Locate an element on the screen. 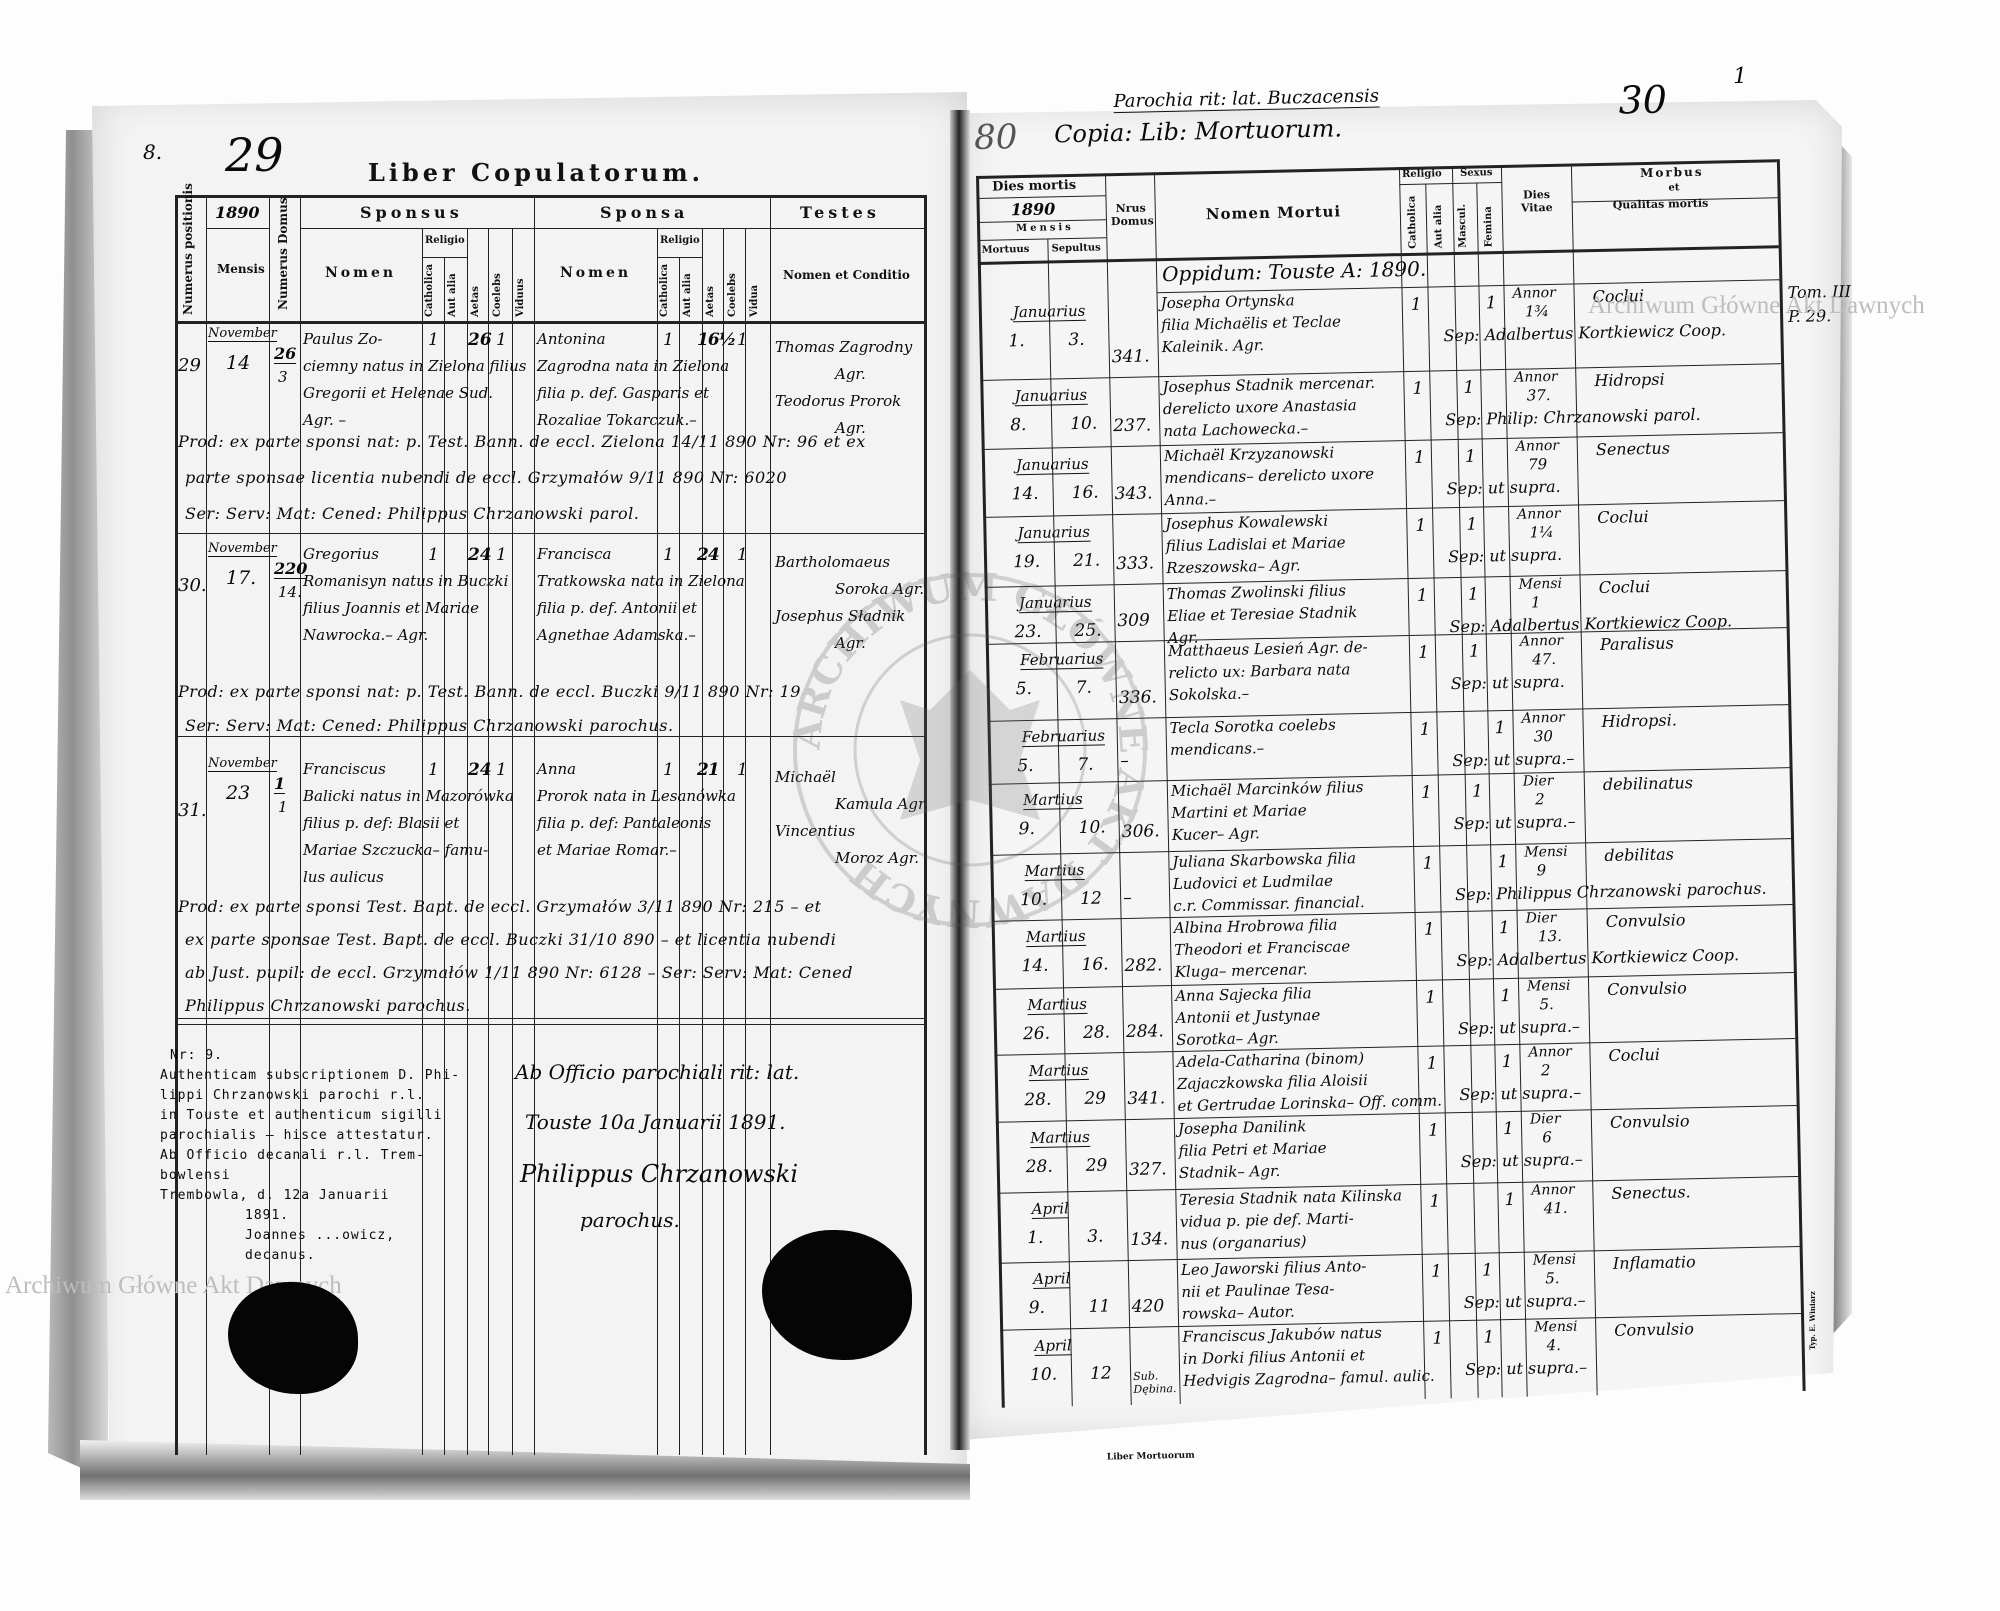 This screenshot has width=2000, height=1611. header-nomen-mortui: Nomen Mortui is located at coordinates (1273, 213).